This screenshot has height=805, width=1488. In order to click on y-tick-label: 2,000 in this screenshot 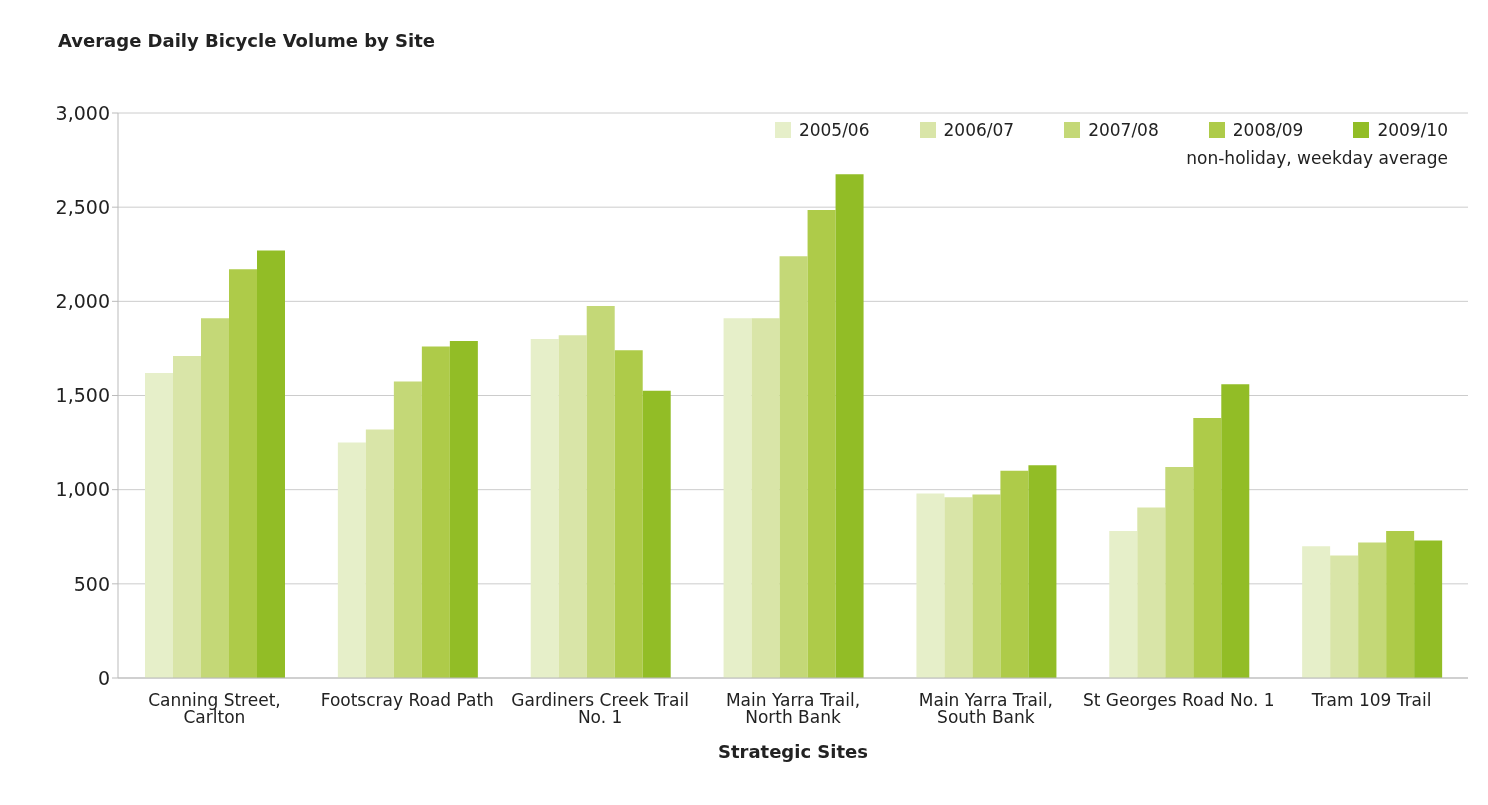, I will do `click(82, 301)`.